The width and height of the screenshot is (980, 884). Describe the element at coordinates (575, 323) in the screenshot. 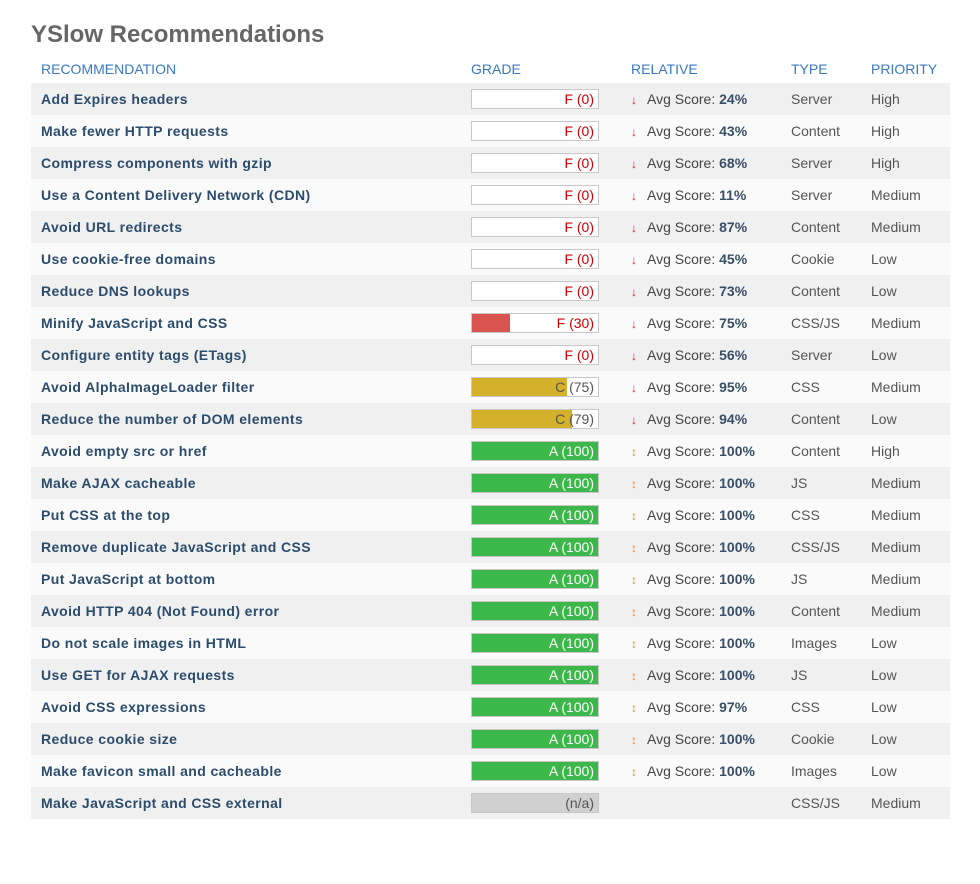

I see `grade-label: F (30)` at that location.